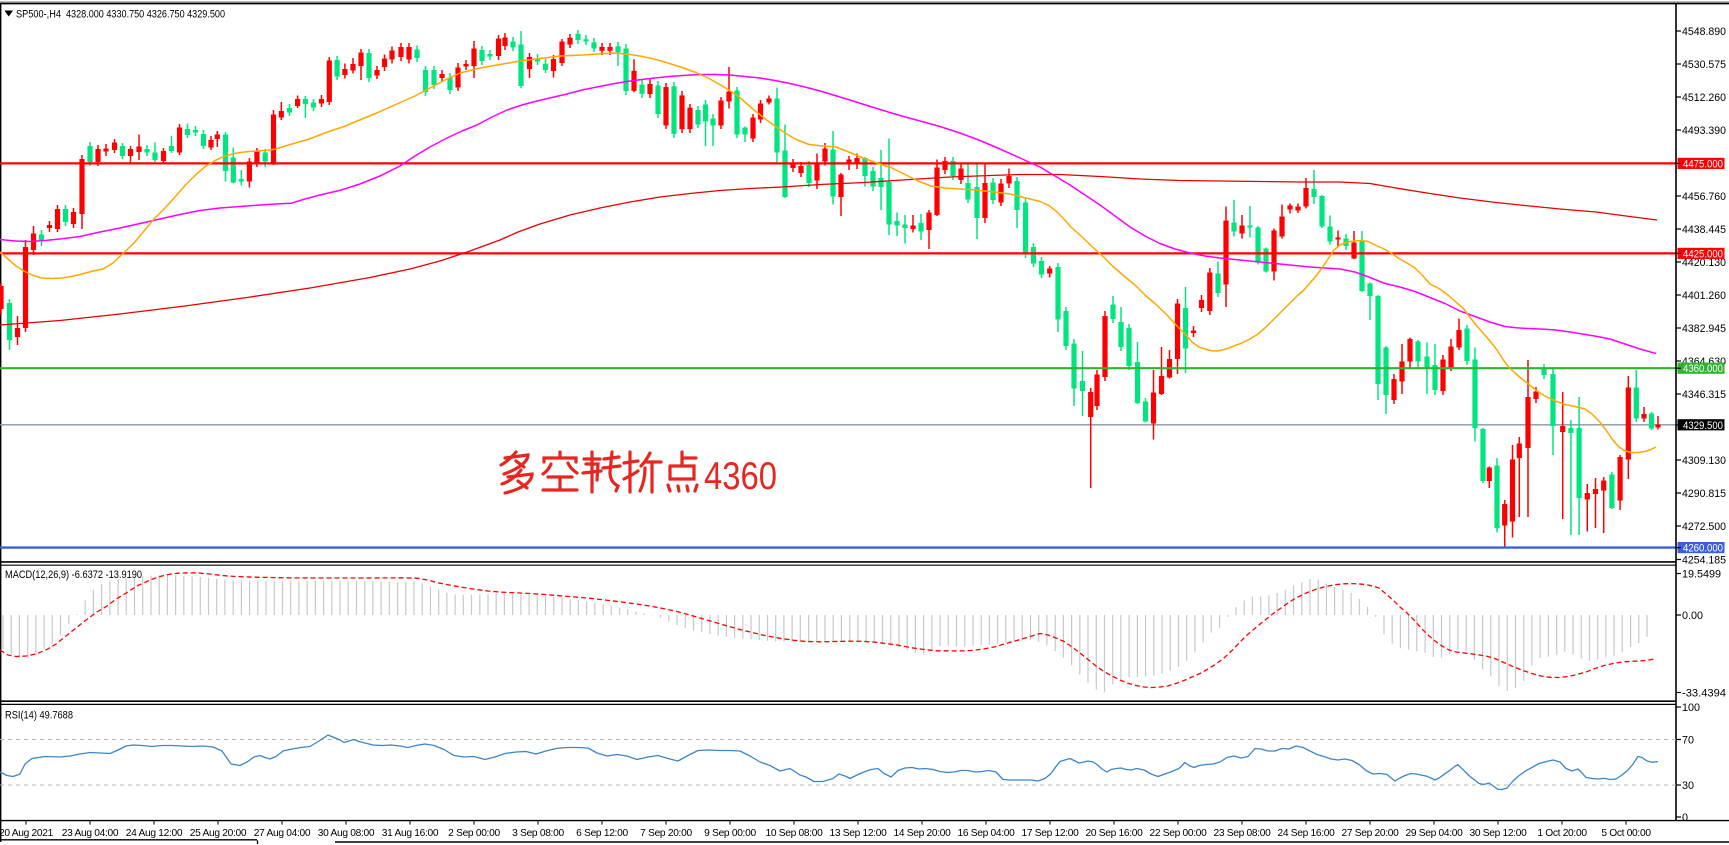 Image resolution: width=1729 pixels, height=845 pixels. Describe the element at coordinates (1704, 263) in the screenshot. I see `svg-text: 4420.130` at that location.